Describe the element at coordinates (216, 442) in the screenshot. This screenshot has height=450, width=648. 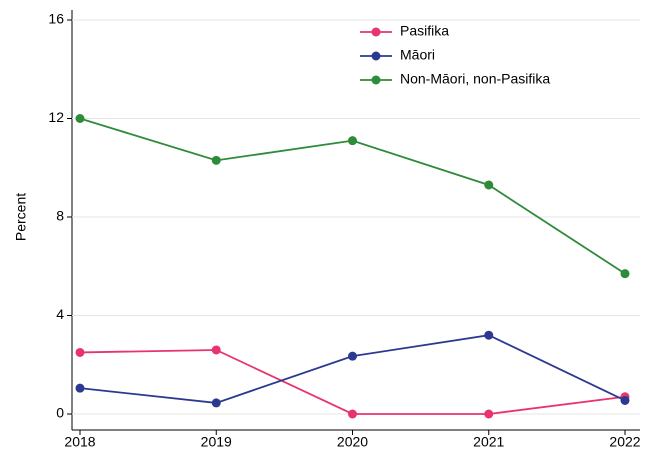
I see `x-tick-label: 2019` at that location.